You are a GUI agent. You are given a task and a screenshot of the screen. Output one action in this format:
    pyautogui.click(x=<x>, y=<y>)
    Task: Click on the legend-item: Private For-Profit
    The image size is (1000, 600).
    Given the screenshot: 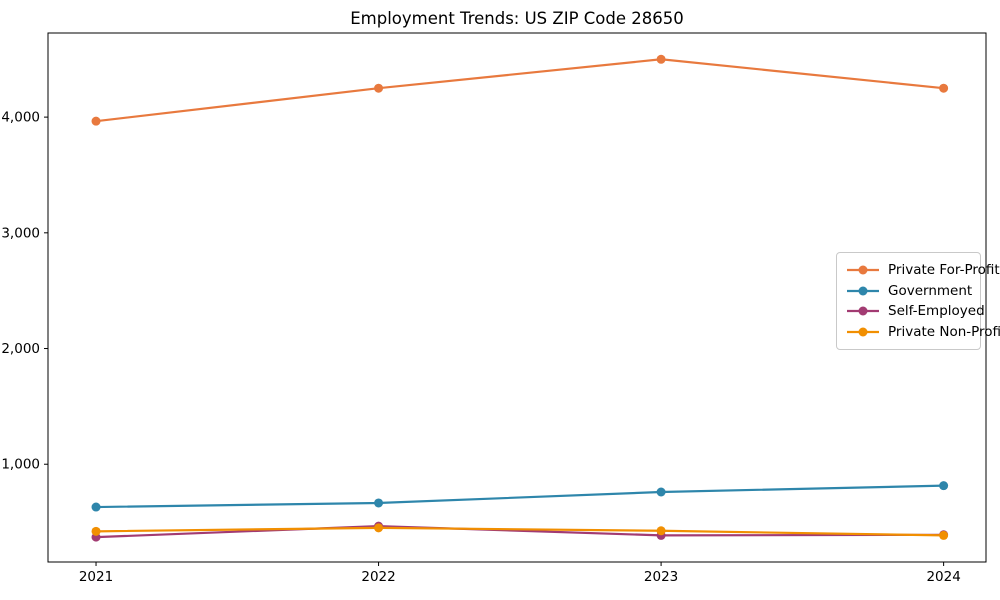 What is the action you would take?
    pyautogui.click(x=923, y=270)
    